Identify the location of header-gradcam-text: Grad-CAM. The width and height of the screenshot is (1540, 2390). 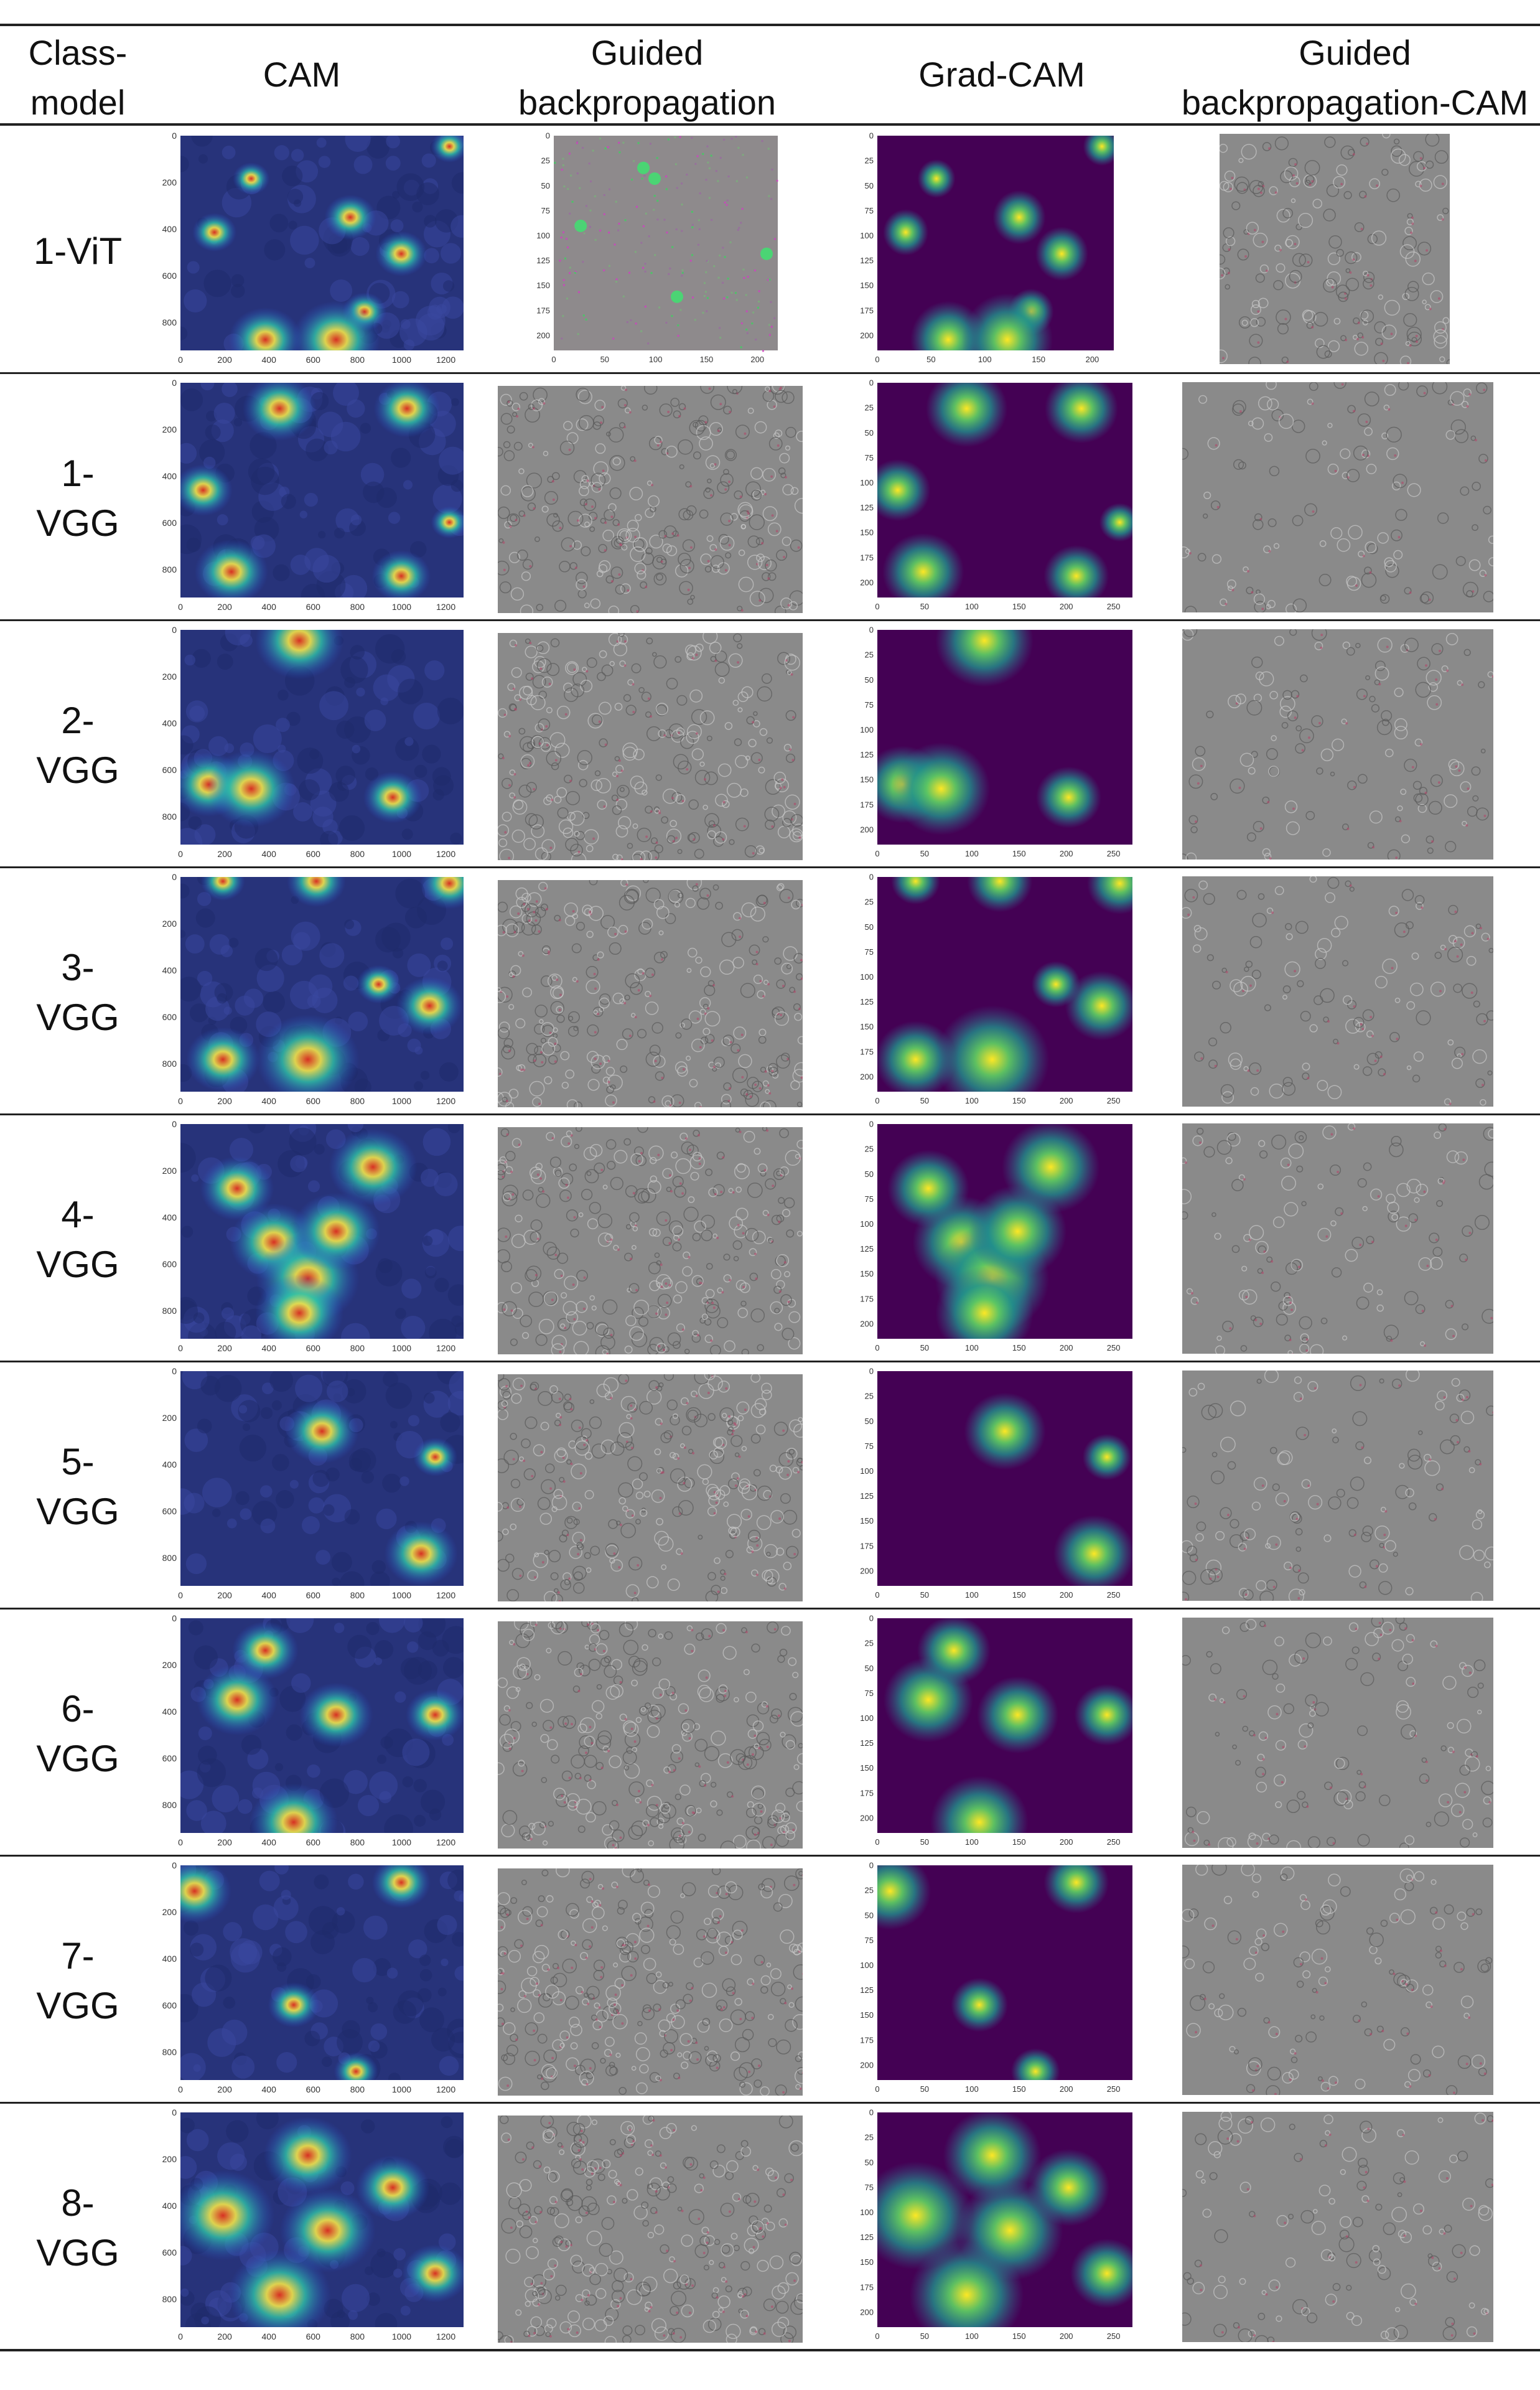
(1002, 74).